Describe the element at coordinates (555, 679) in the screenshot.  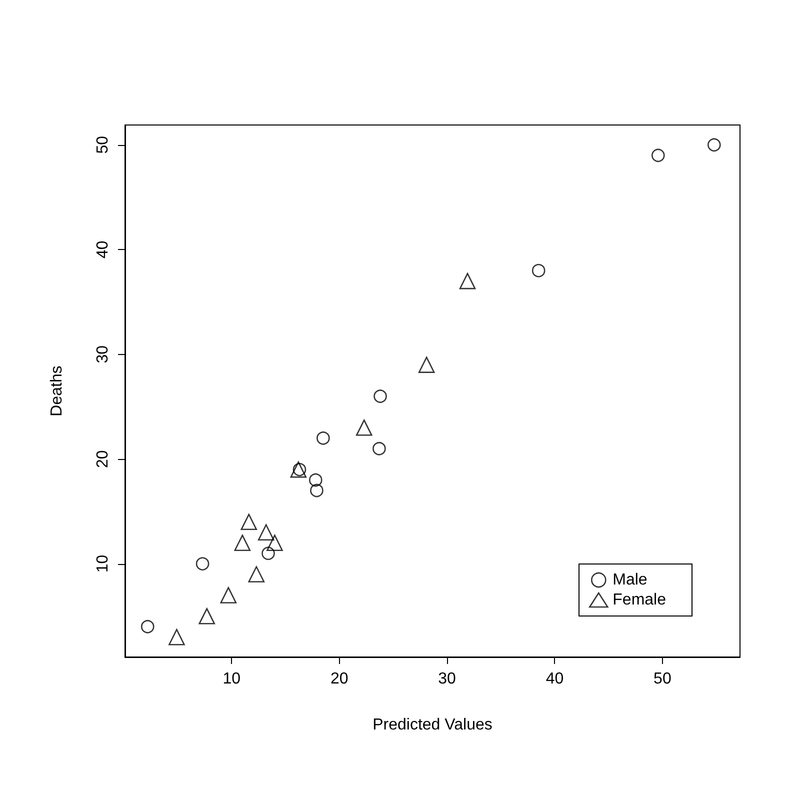
I see `x-tick-label: 40` at that location.